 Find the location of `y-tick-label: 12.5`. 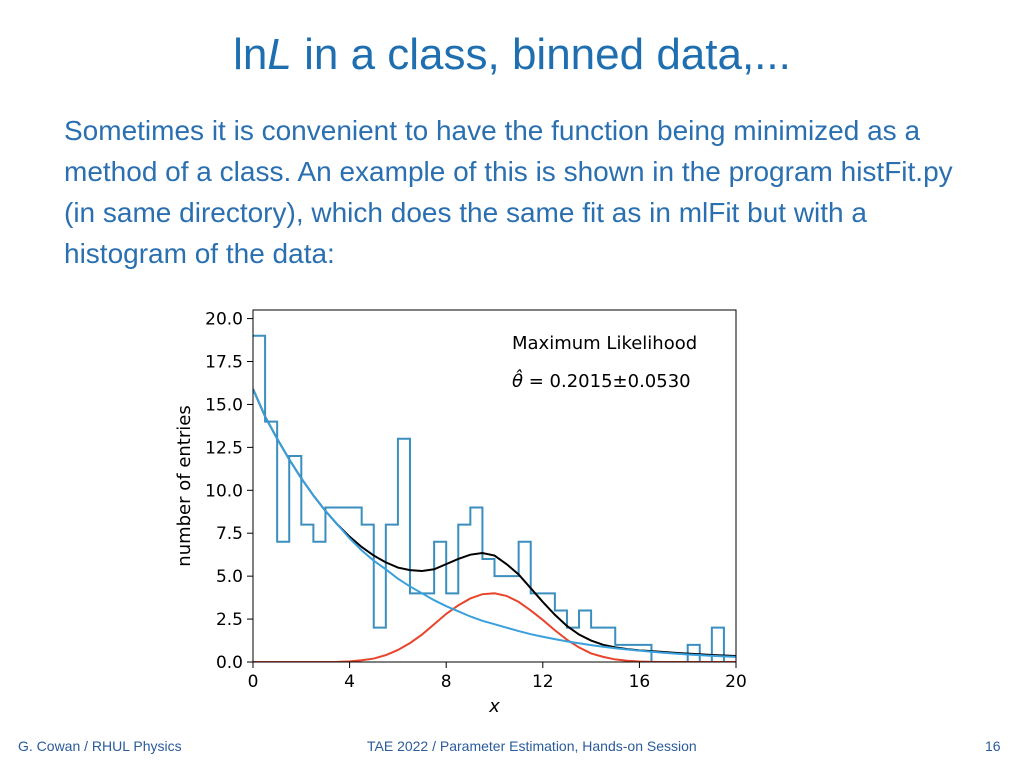

y-tick-label: 12.5 is located at coordinates (224, 448).